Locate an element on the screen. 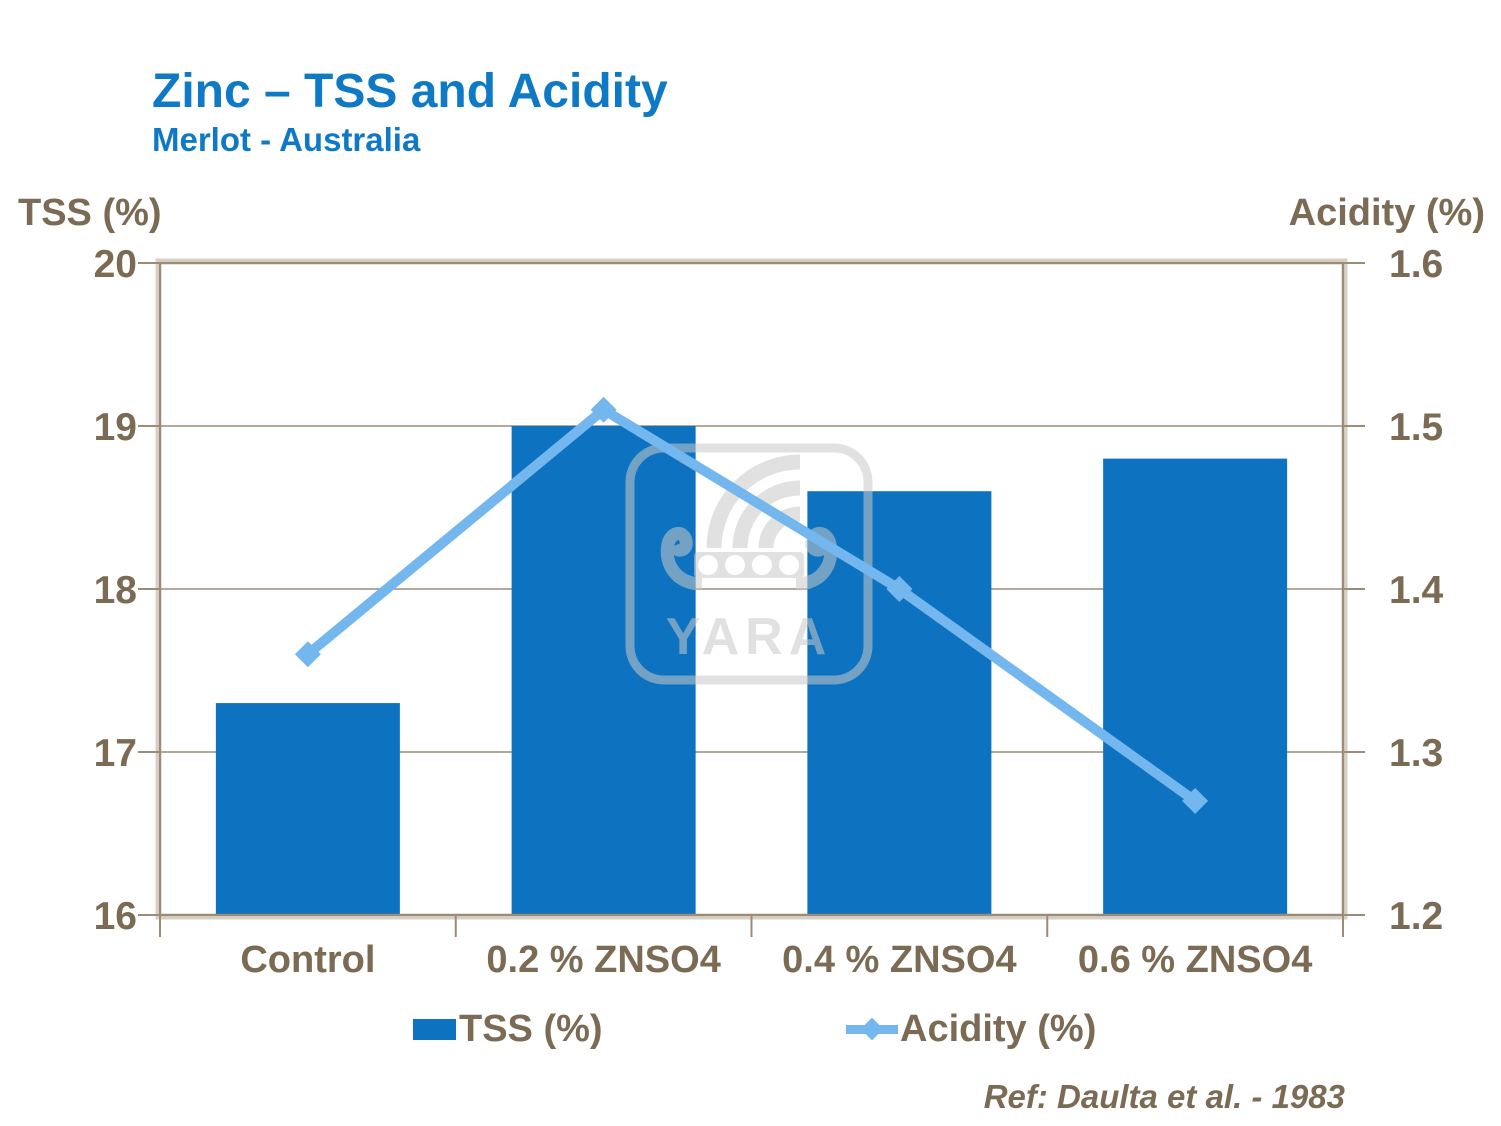 The height and width of the screenshot is (1126, 1501). bar-0-6-znso4 is located at coordinates (1195, 686).